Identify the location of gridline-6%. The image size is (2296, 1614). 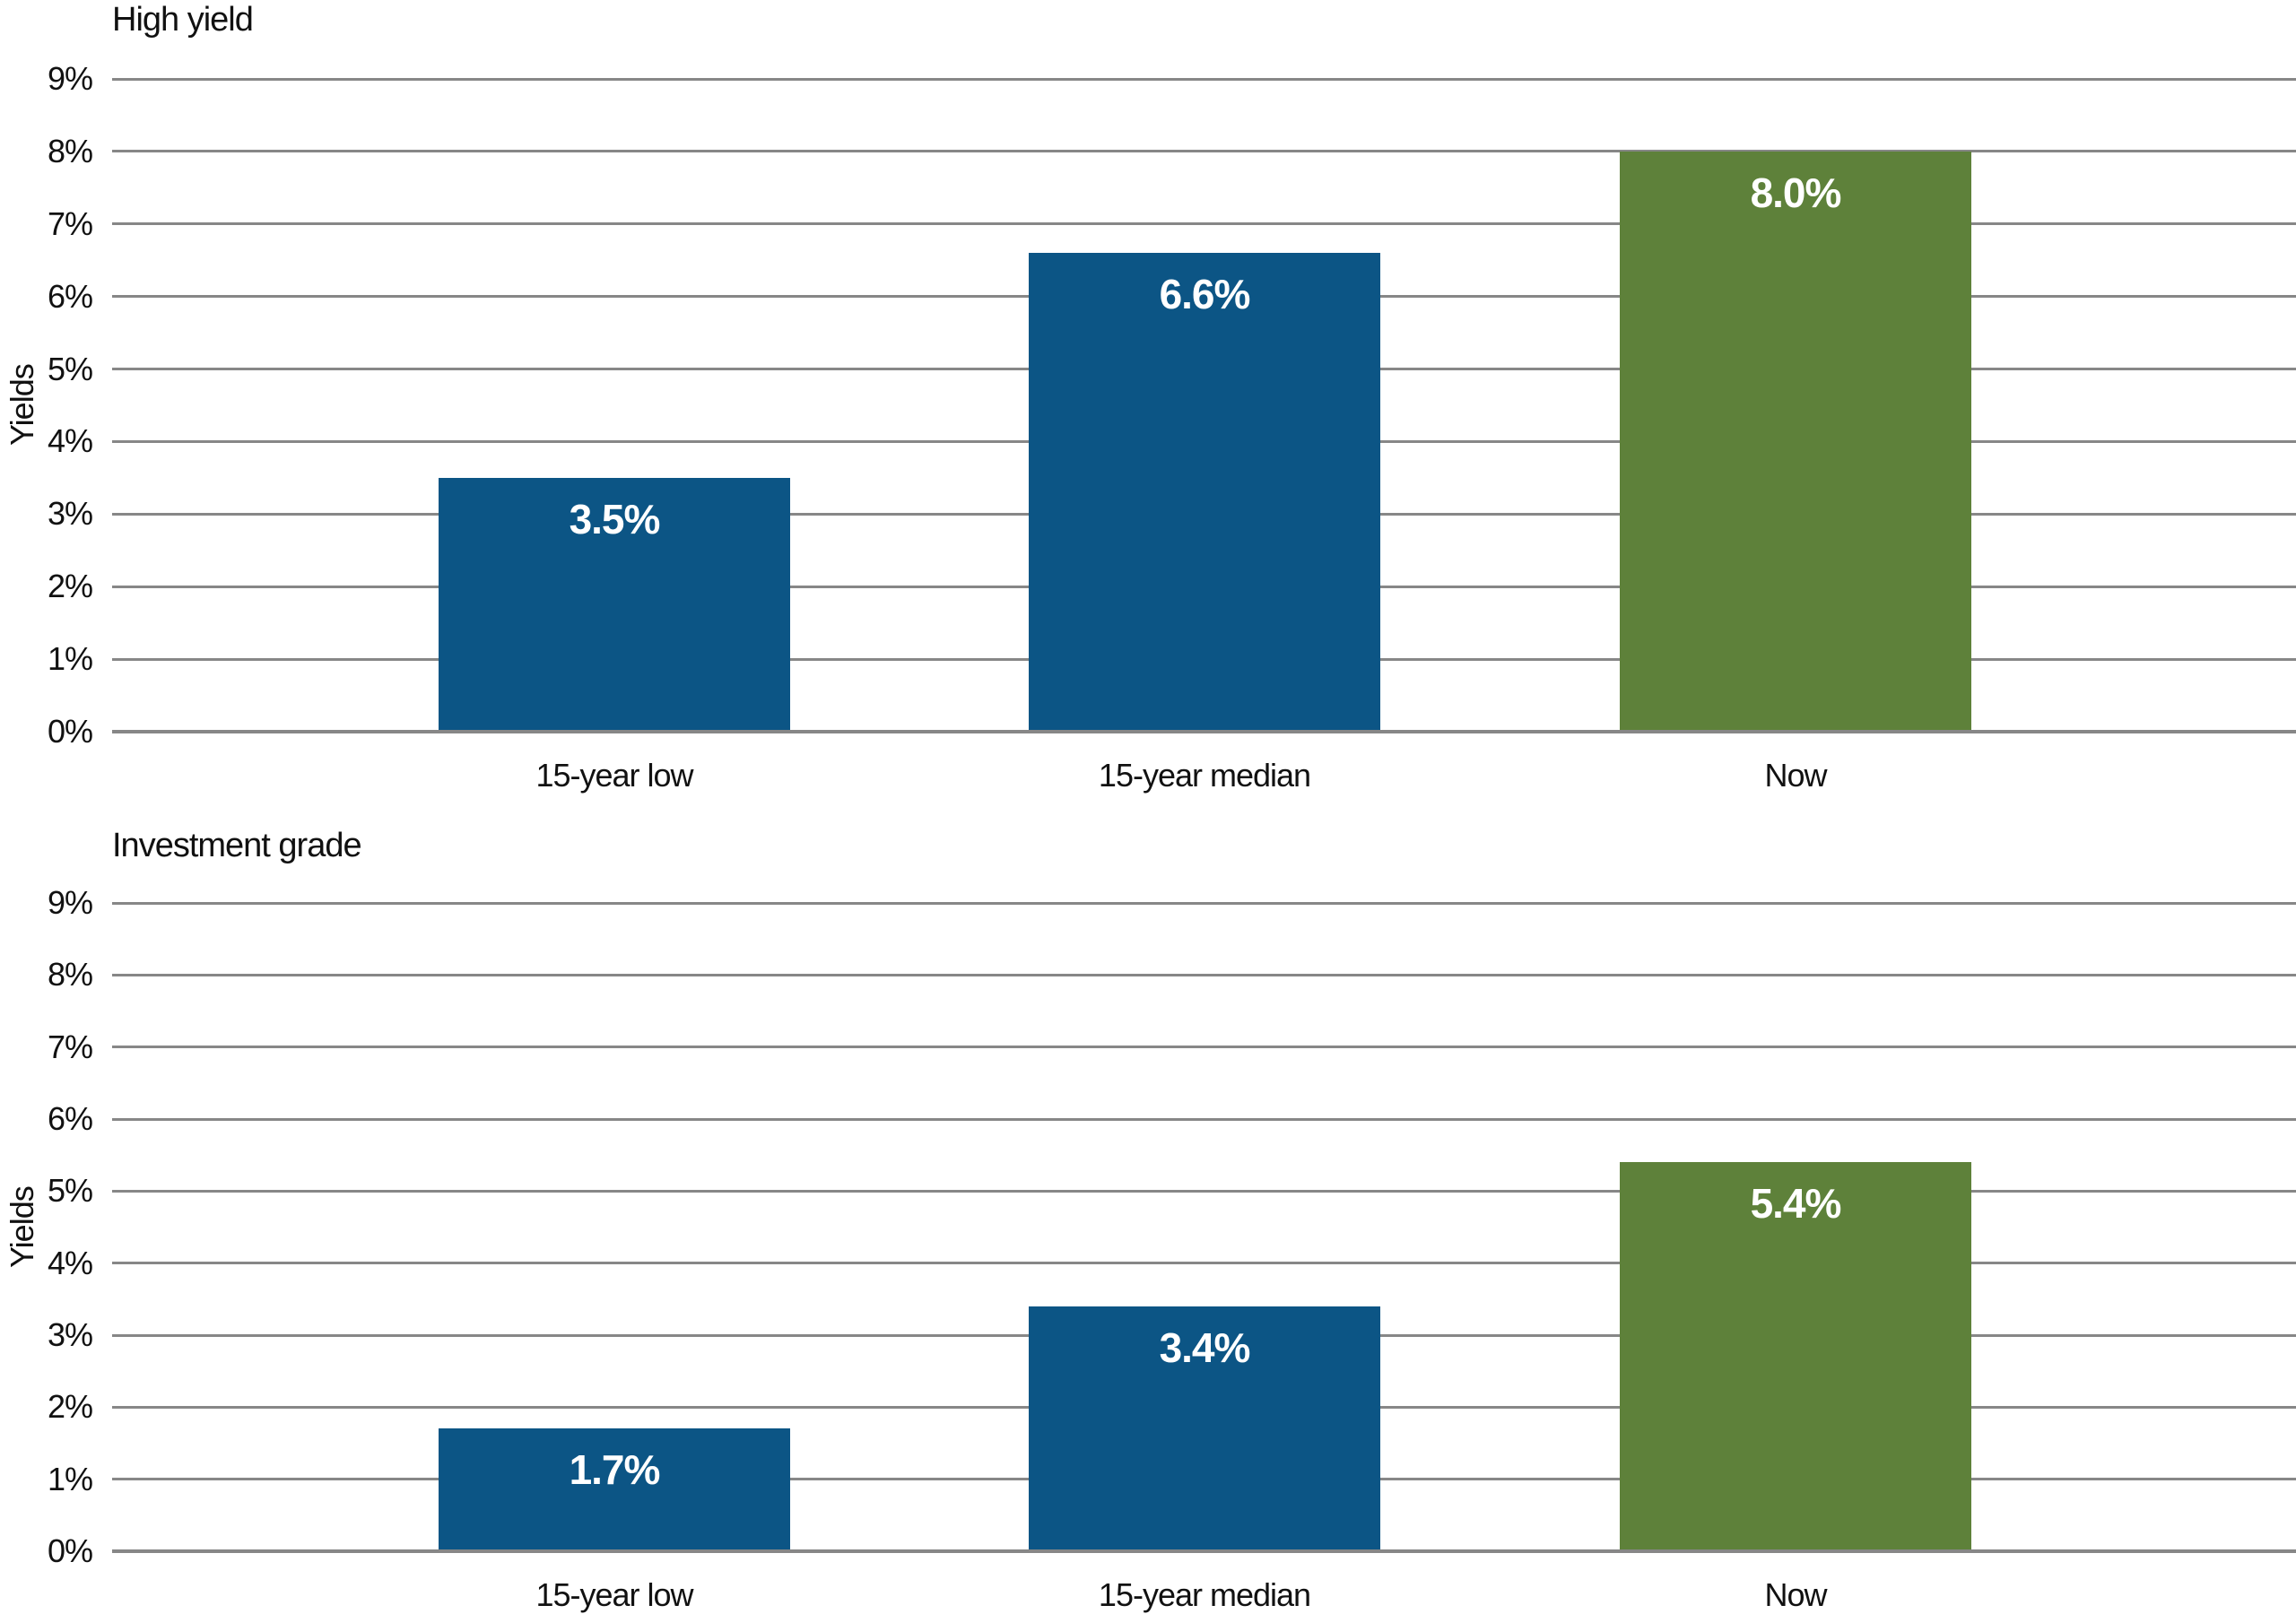
(1204, 1119).